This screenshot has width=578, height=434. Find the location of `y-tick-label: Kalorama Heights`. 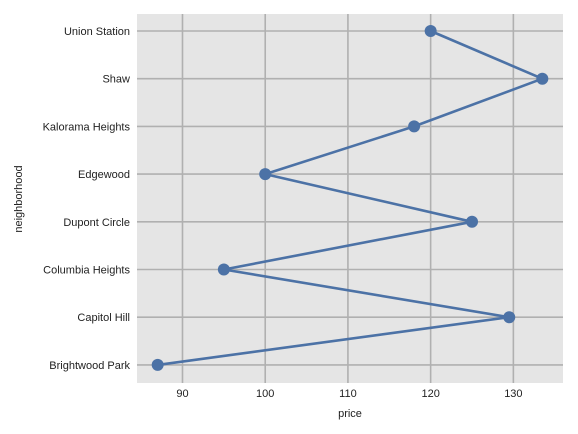

y-tick-label: Kalorama Heights is located at coordinates (87, 127).